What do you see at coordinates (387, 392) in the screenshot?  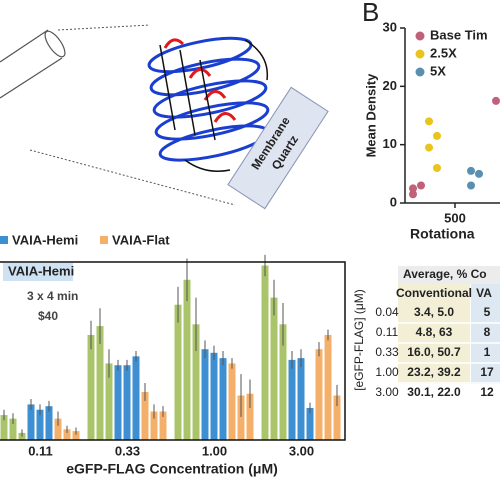 I see `table-cell: 3.00` at bounding box center [387, 392].